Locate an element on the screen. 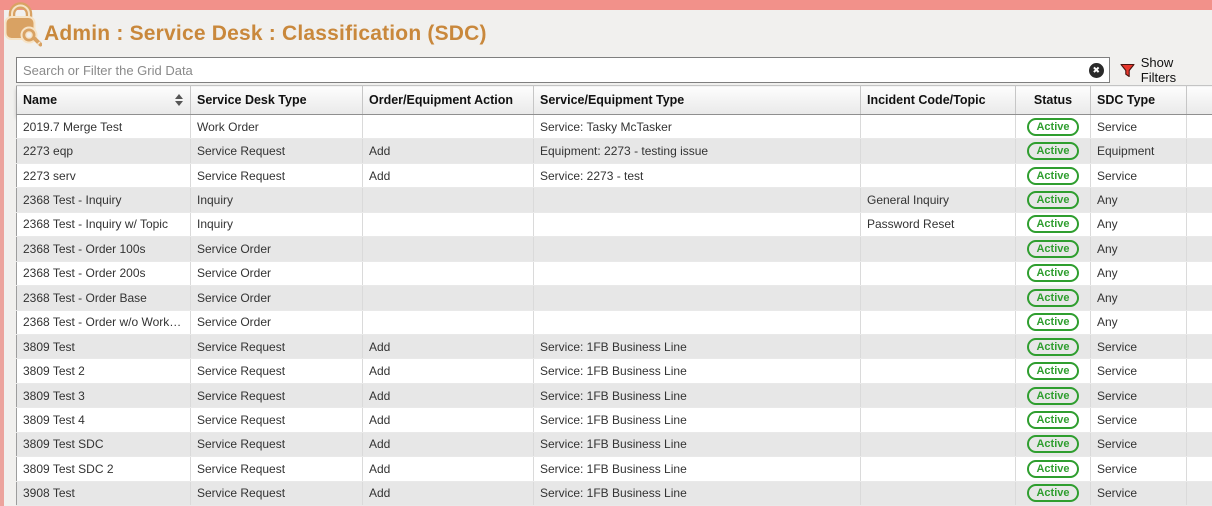  column-header-service-equipment-type: Service/Equipment Type is located at coordinates (697, 100).